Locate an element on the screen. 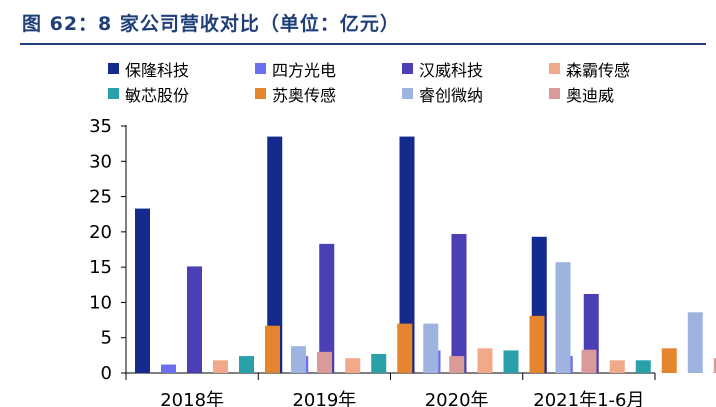  y-tick-label: 10 is located at coordinates (100, 302).